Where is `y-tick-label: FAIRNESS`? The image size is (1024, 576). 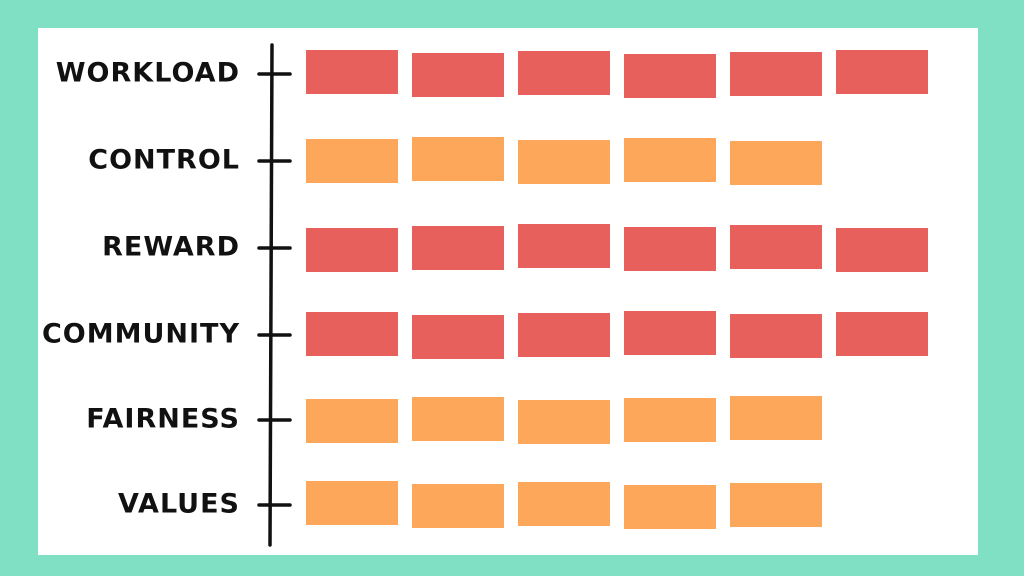
y-tick-label: FAIRNESS is located at coordinates (163, 419).